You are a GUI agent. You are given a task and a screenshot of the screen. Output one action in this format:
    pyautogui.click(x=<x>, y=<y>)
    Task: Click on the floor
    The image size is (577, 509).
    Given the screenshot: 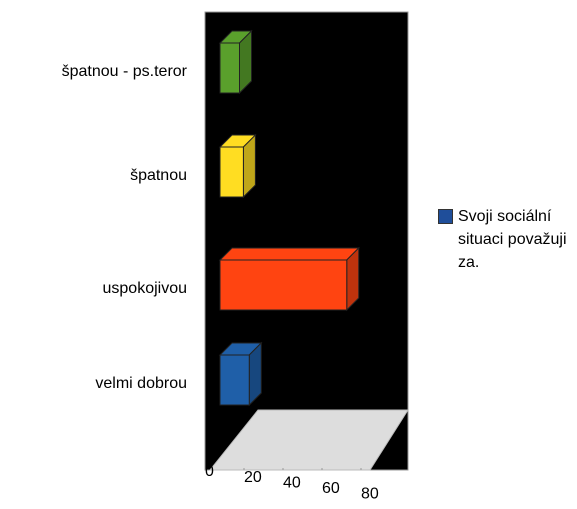 What is the action you would take?
    pyautogui.click(x=308, y=440)
    